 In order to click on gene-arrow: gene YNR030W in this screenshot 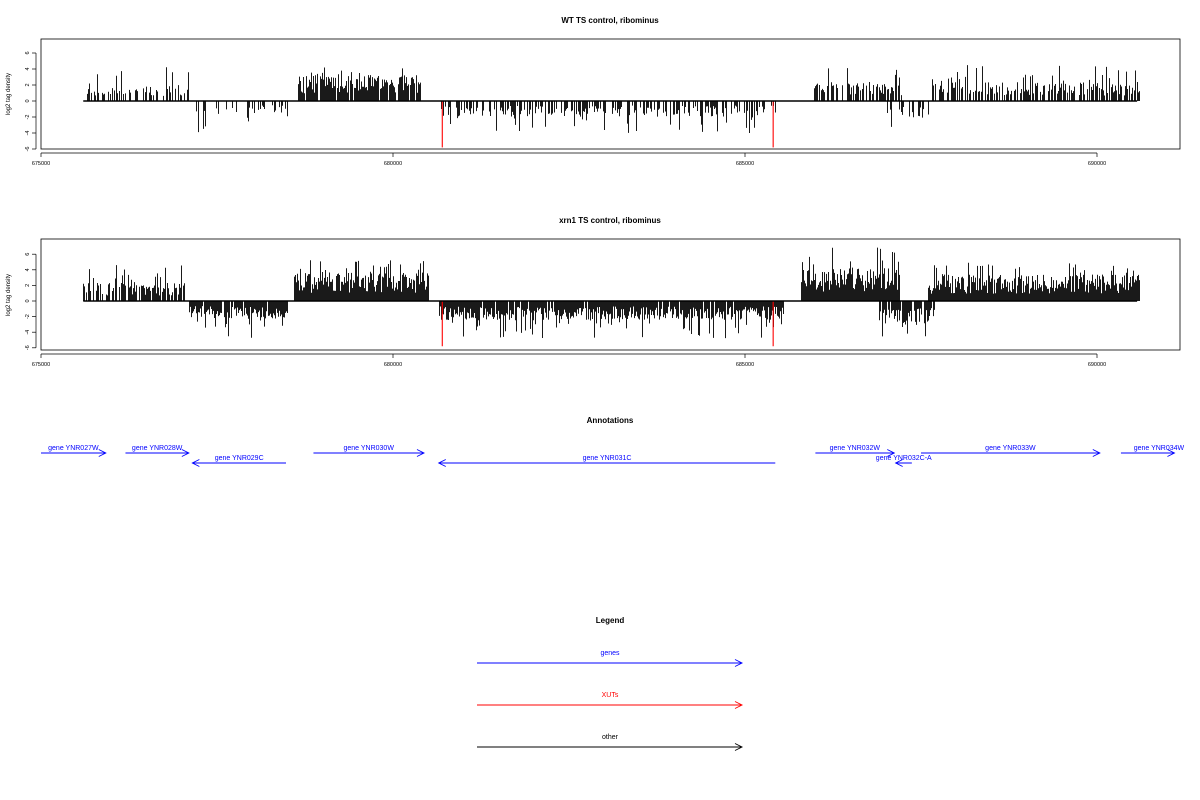, I will do `click(369, 451)`.